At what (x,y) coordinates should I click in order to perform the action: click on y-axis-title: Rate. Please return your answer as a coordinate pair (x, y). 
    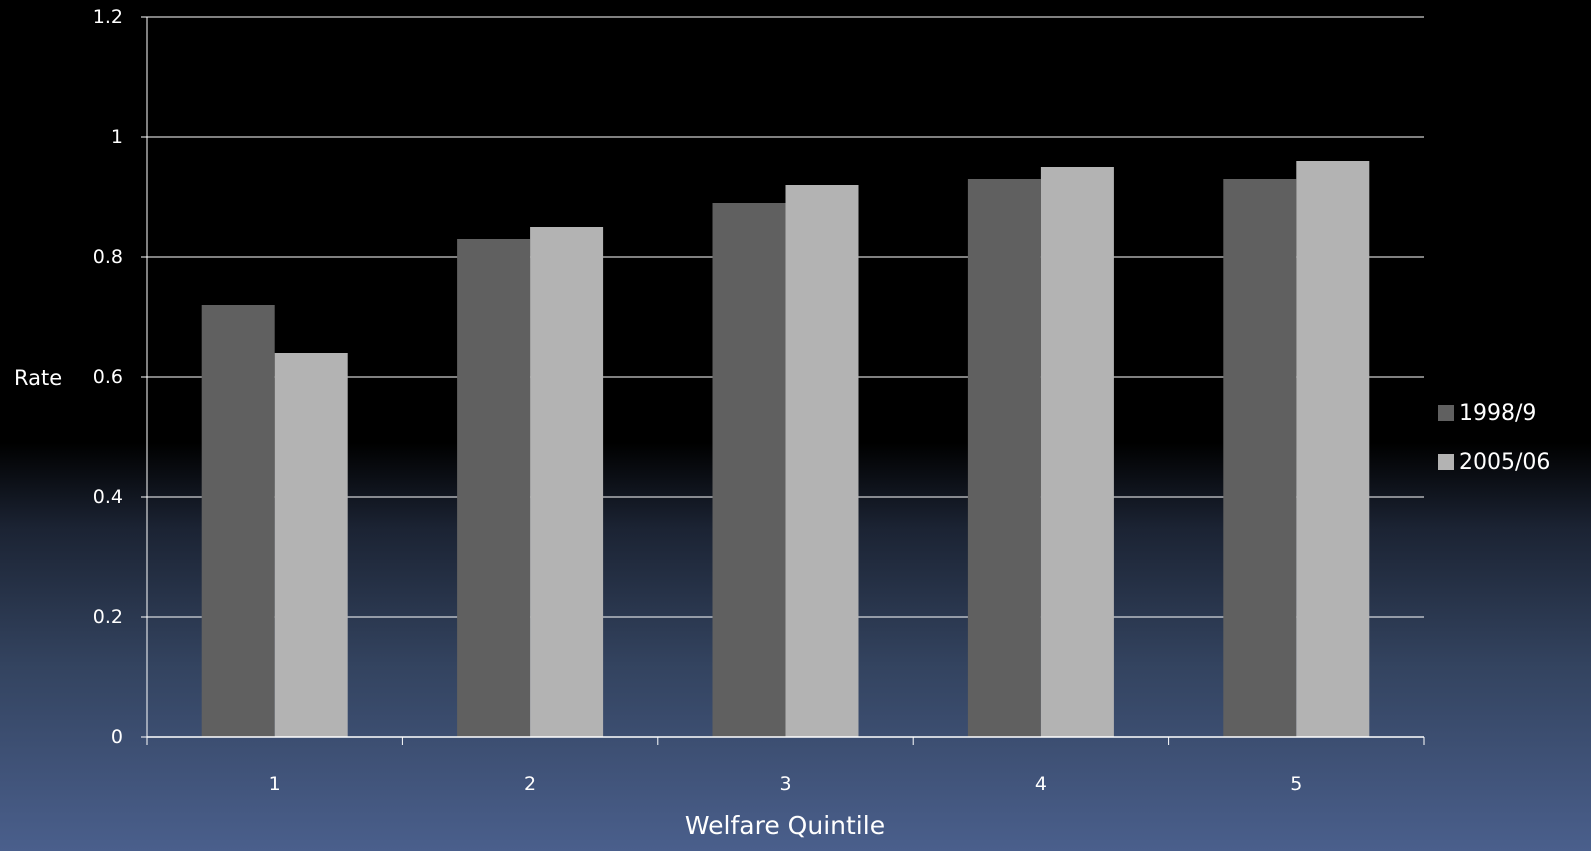
    Looking at the image, I should click on (38, 378).